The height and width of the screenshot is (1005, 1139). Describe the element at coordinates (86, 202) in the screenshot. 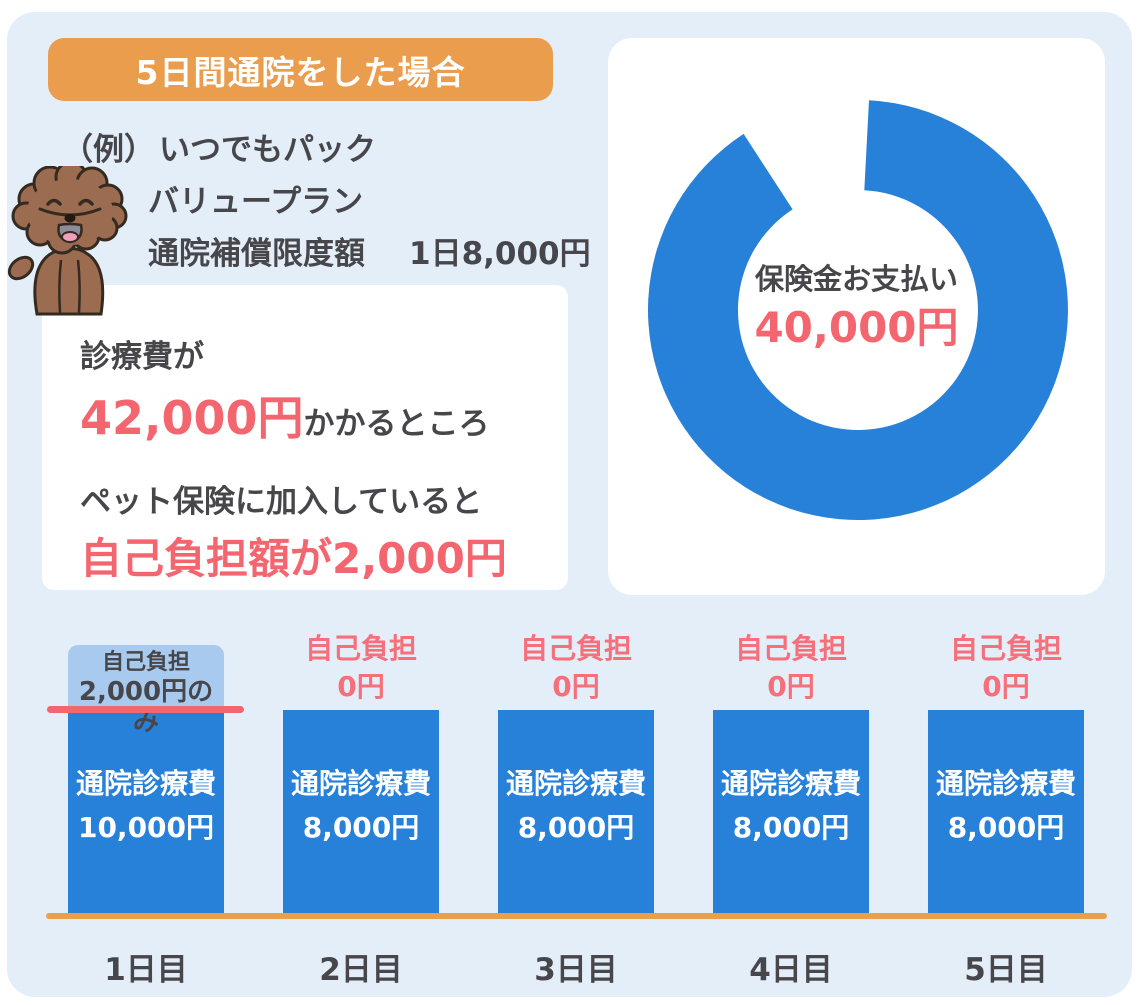

I see `dog-eye-right` at that location.